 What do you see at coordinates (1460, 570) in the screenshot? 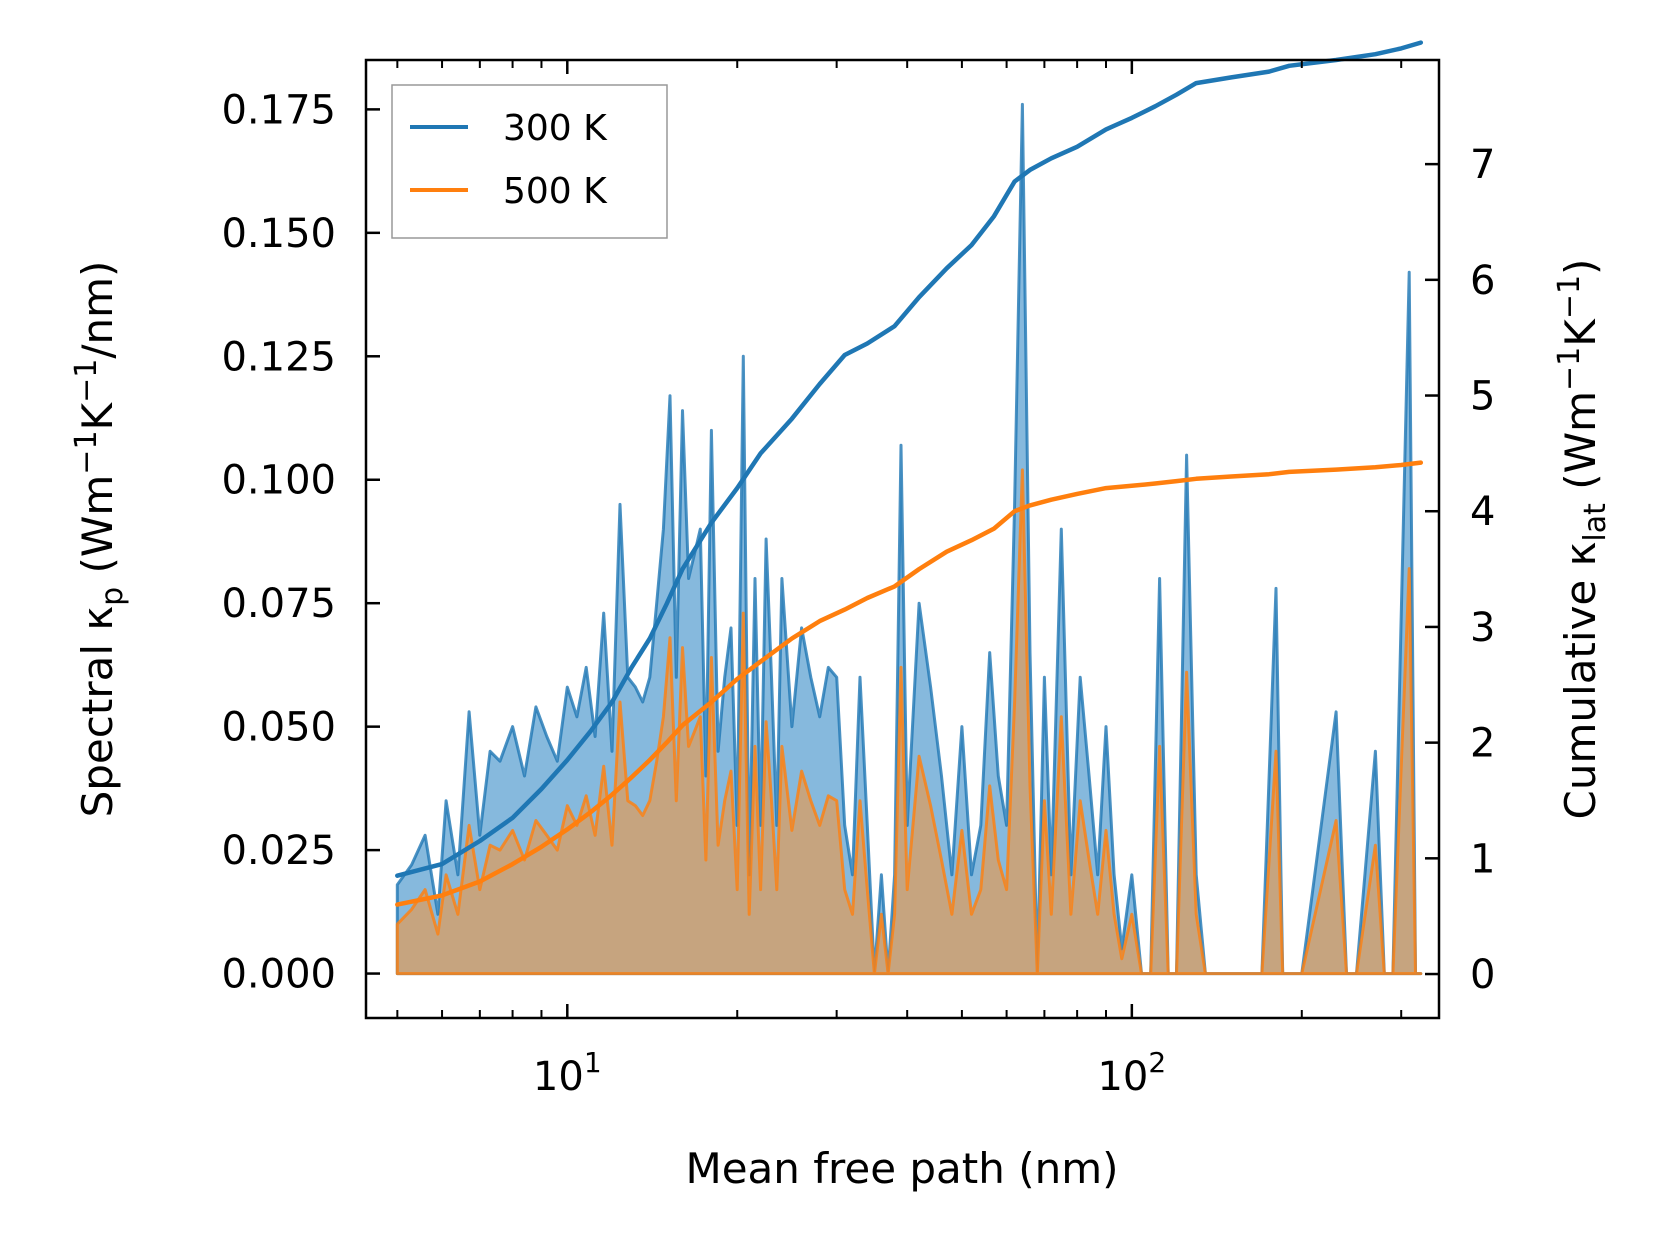
I see `right-y-axis: 0 1 2 3 4 5 6 7` at bounding box center [1460, 570].